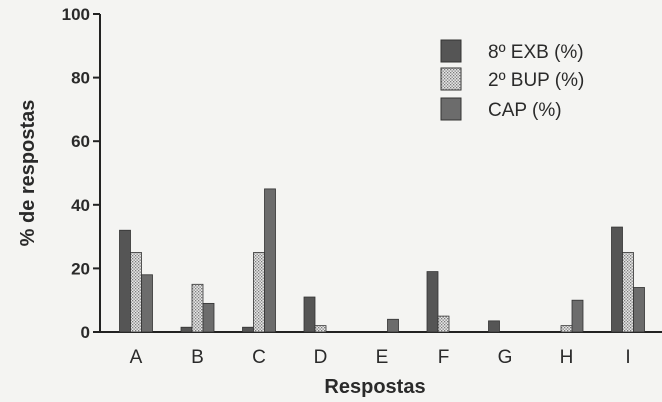 This screenshot has height=402, width=662. I want to click on y-tick-label: 100, so click(76, 14).